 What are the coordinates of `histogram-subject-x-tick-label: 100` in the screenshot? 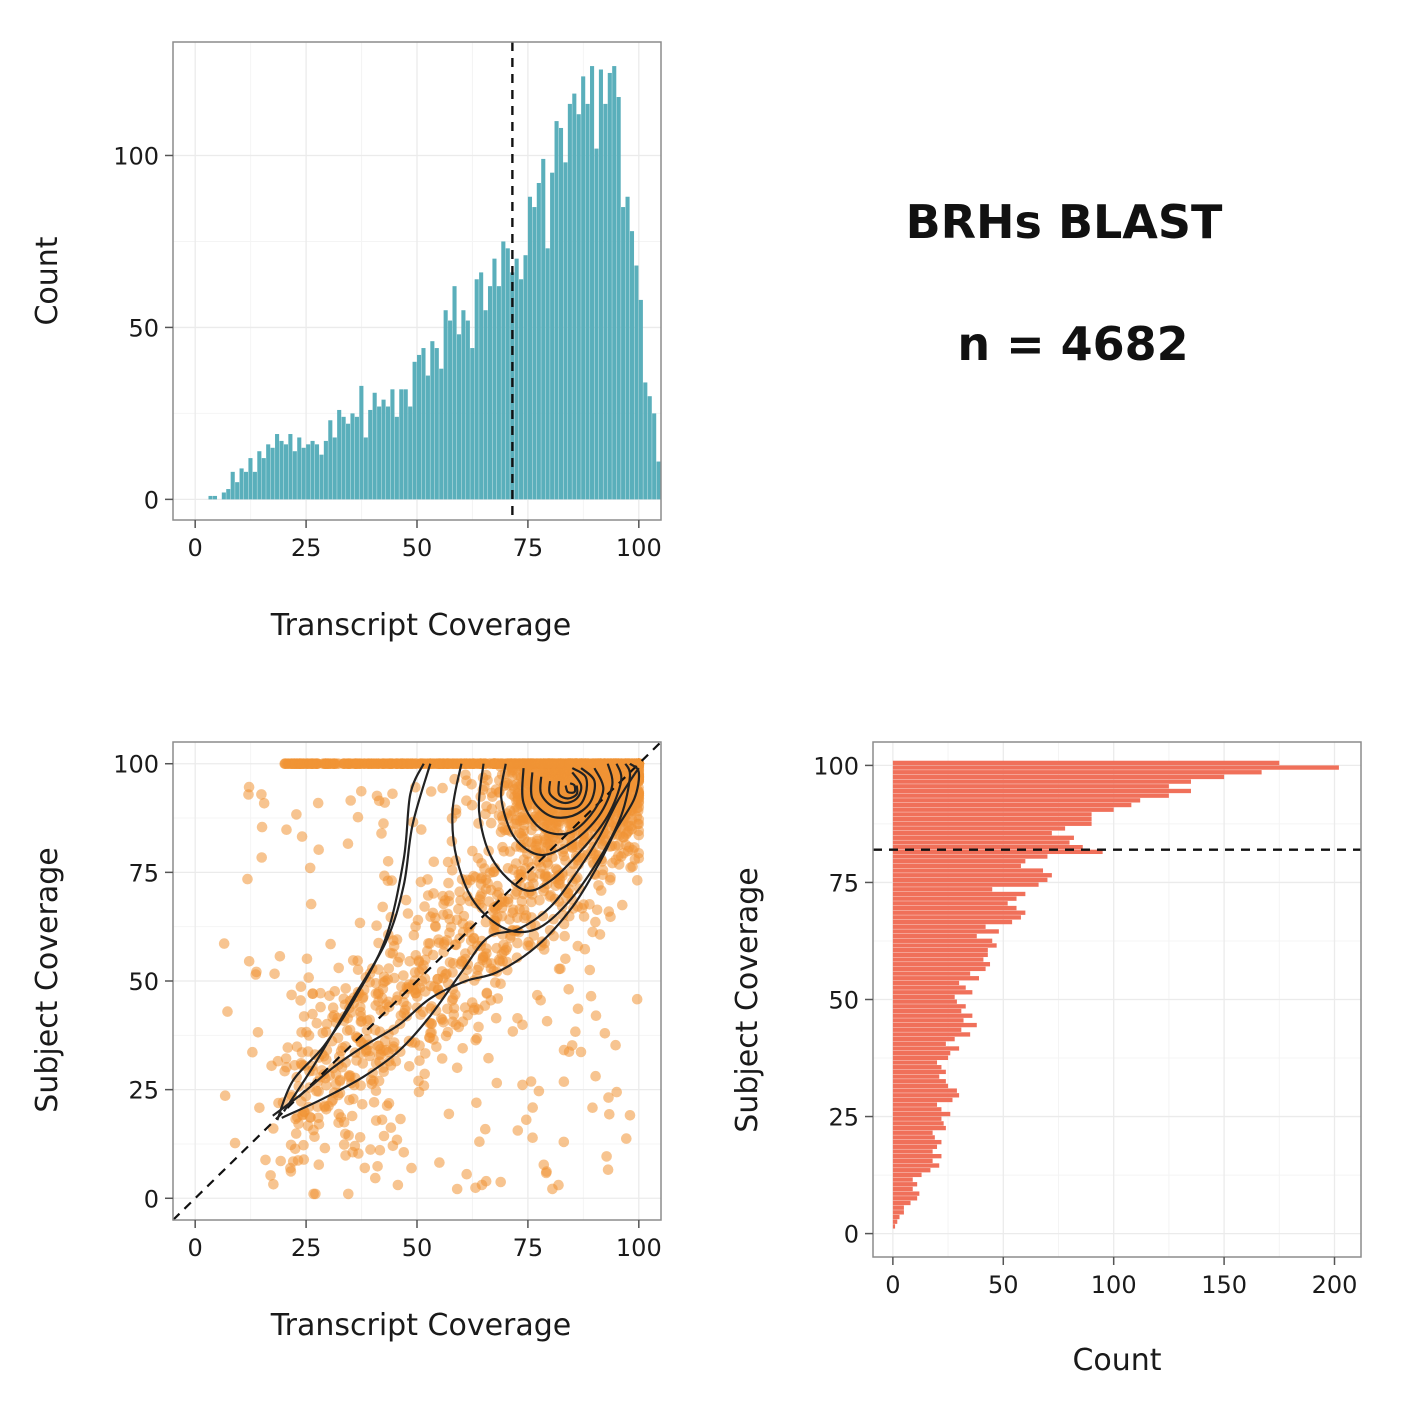 It's located at (1114, 1285).